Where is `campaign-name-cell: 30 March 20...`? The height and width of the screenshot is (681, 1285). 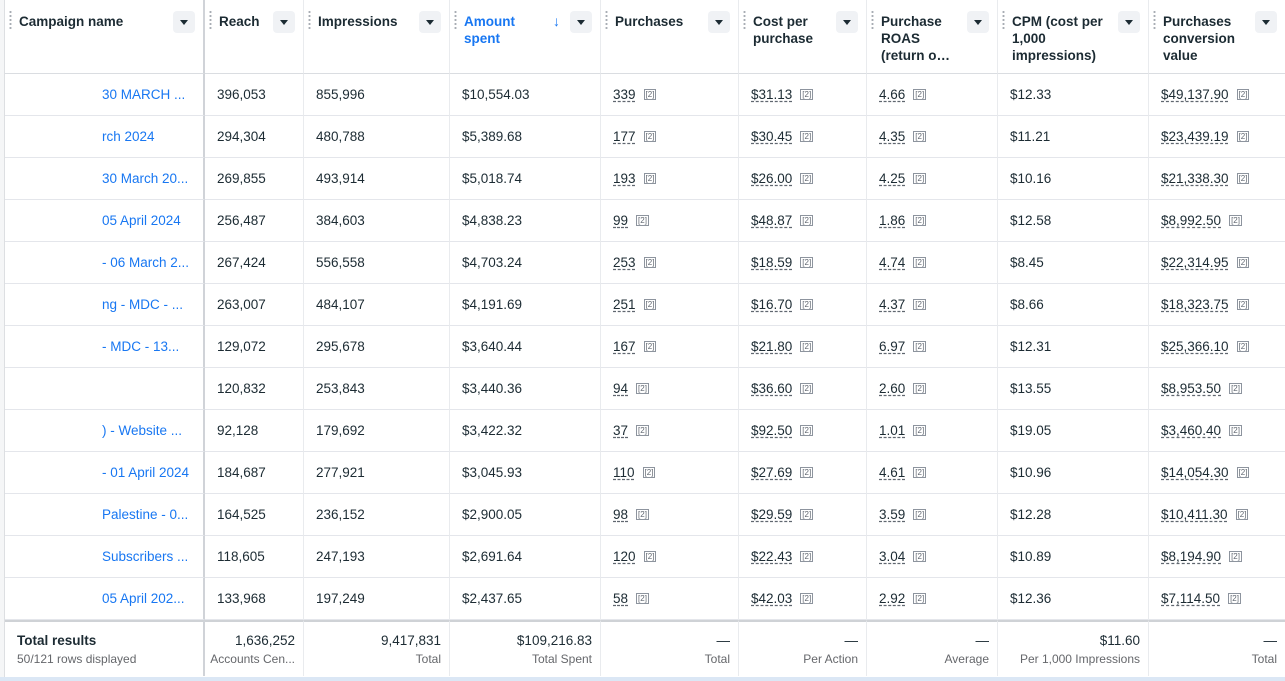 campaign-name-cell: 30 March 20... is located at coordinates (105, 179).